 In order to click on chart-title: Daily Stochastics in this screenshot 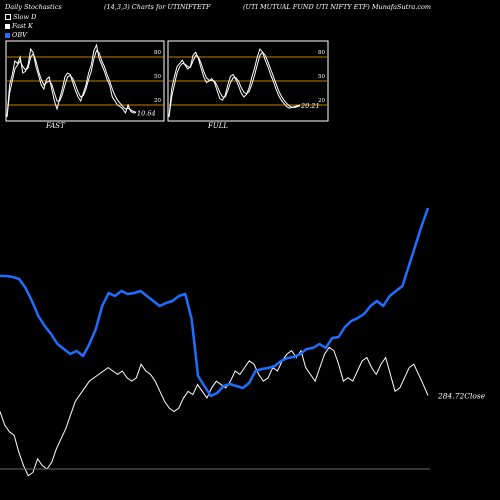, I will do `click(33, 7)`.